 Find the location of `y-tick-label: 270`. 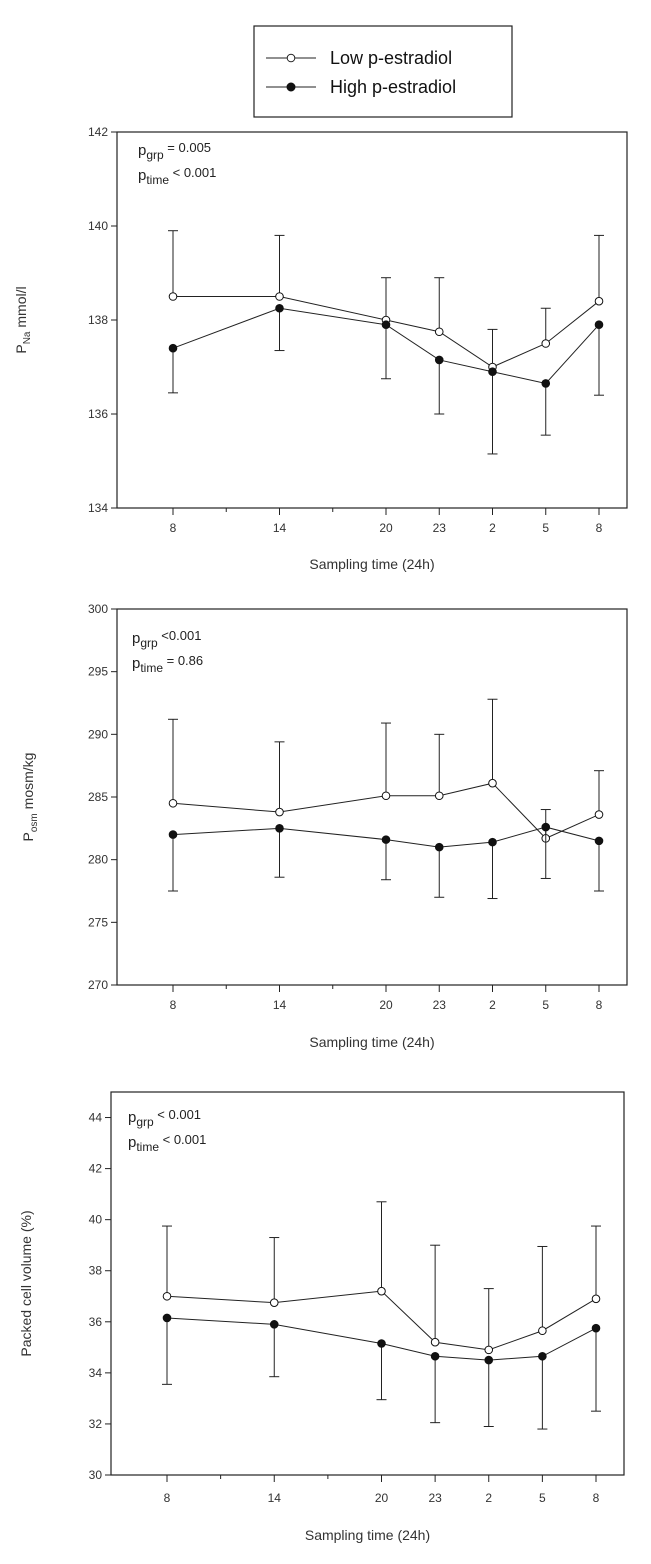

y-tick-label: 270 is located at coordinates (98, 985).